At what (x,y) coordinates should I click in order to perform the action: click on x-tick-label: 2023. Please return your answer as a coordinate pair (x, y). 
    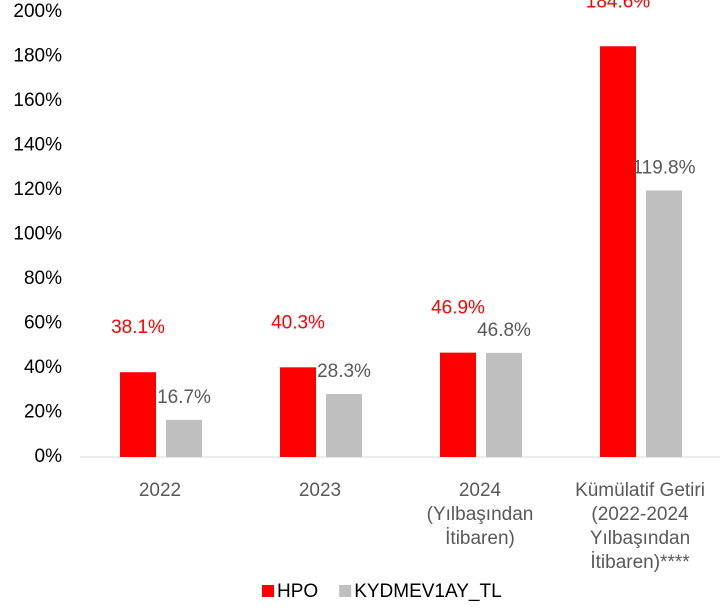
    Looking at the image, I should click on (320, 490).